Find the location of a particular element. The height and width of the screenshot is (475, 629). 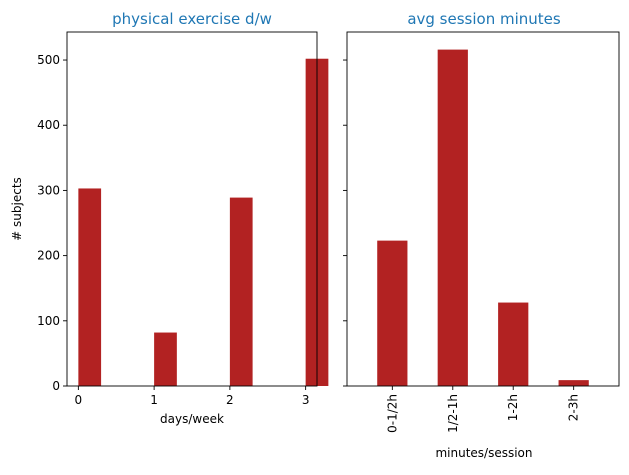

right-x-tick-label: 0-1/2h is located at coordinates (392, 413).